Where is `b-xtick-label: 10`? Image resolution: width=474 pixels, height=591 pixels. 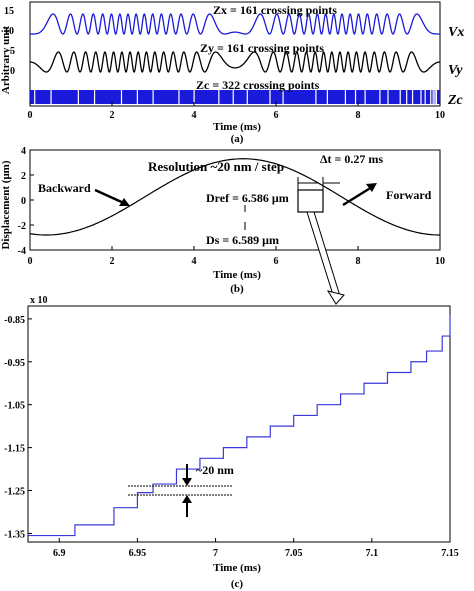 b-xtick-label: 10 is located at coordinates (440, 261).